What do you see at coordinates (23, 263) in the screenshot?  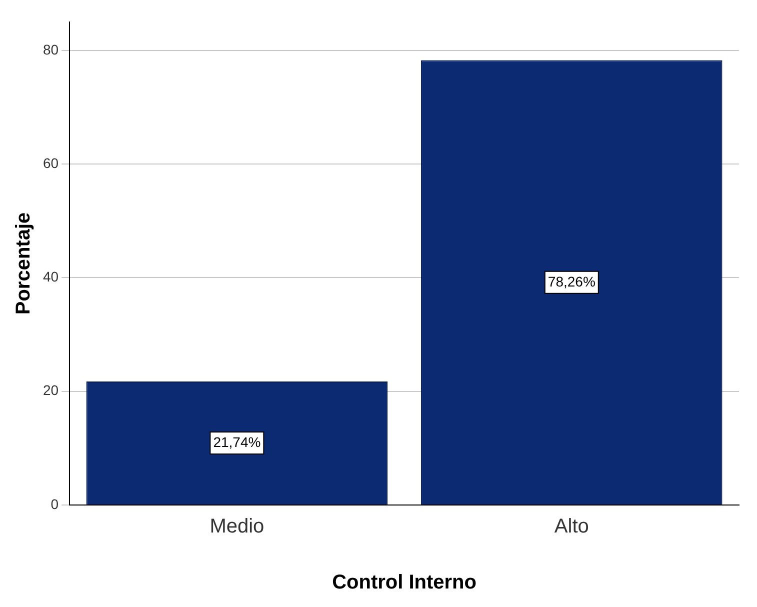 I see `y-axis-title: Porcentaje` at bounding box center [23, 263].